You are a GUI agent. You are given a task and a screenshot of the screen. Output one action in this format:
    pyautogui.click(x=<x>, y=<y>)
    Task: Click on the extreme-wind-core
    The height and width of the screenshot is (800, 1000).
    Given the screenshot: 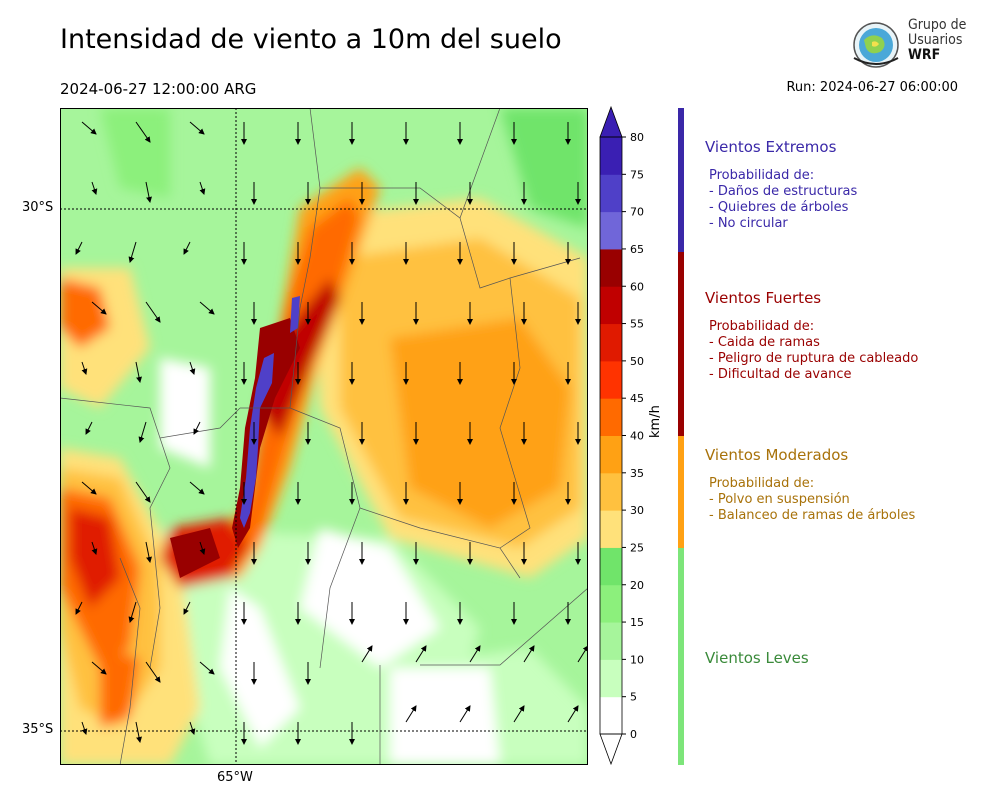 What is the action you would take?
    pyautogui.click(x=235, y=437)
    